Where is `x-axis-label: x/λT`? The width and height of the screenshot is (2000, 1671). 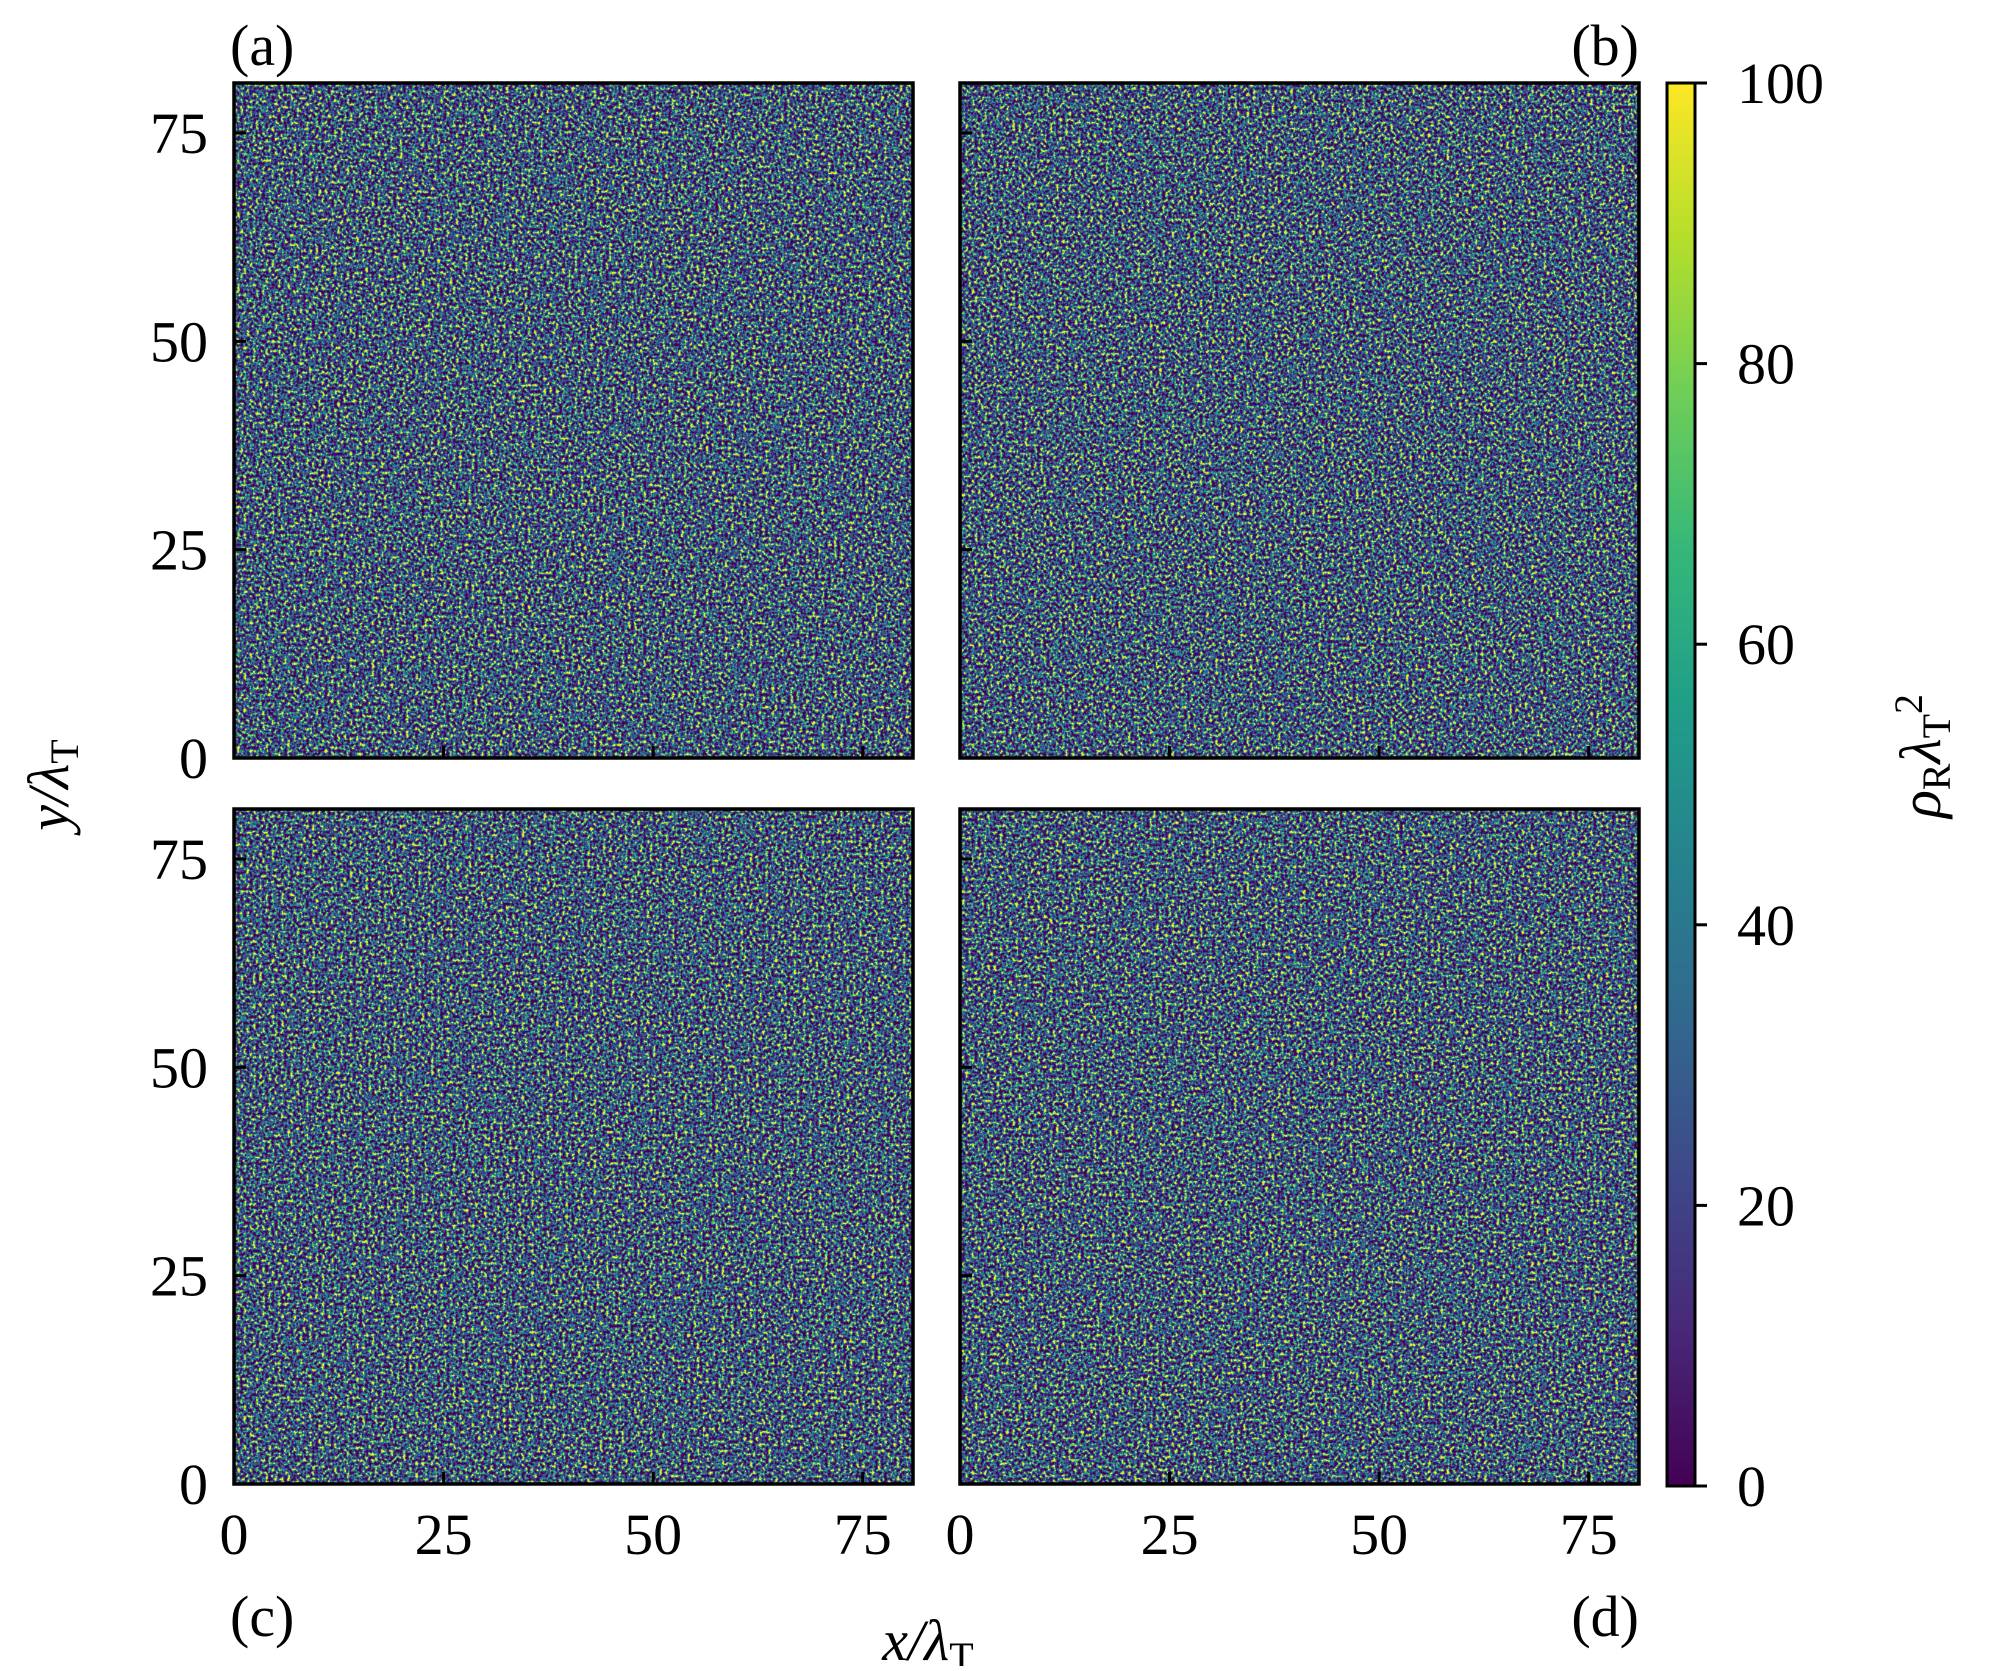
x-axis-label: x/λT is located at coordinates (927, 1637).